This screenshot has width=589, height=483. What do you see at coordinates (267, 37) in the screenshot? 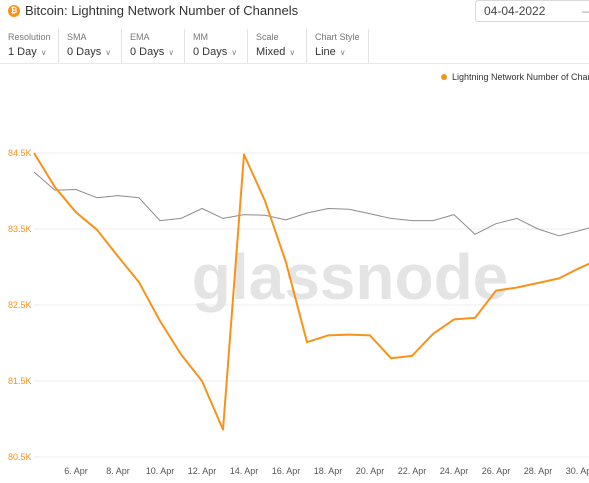
I see `scale-label: Scale` at bounding box center [267, 37].